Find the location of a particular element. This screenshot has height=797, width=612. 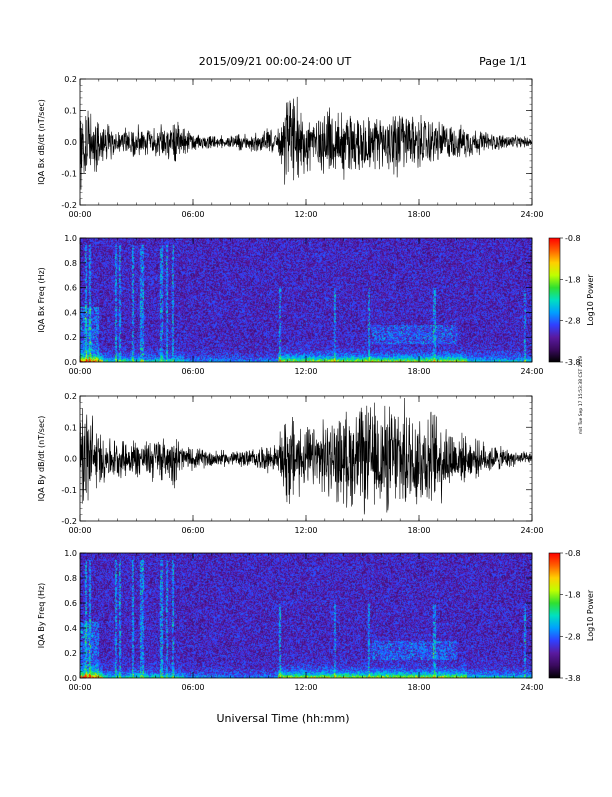

y-axis-label: IQA Bx Freq (Hz) is located at coordinates (41, 300).